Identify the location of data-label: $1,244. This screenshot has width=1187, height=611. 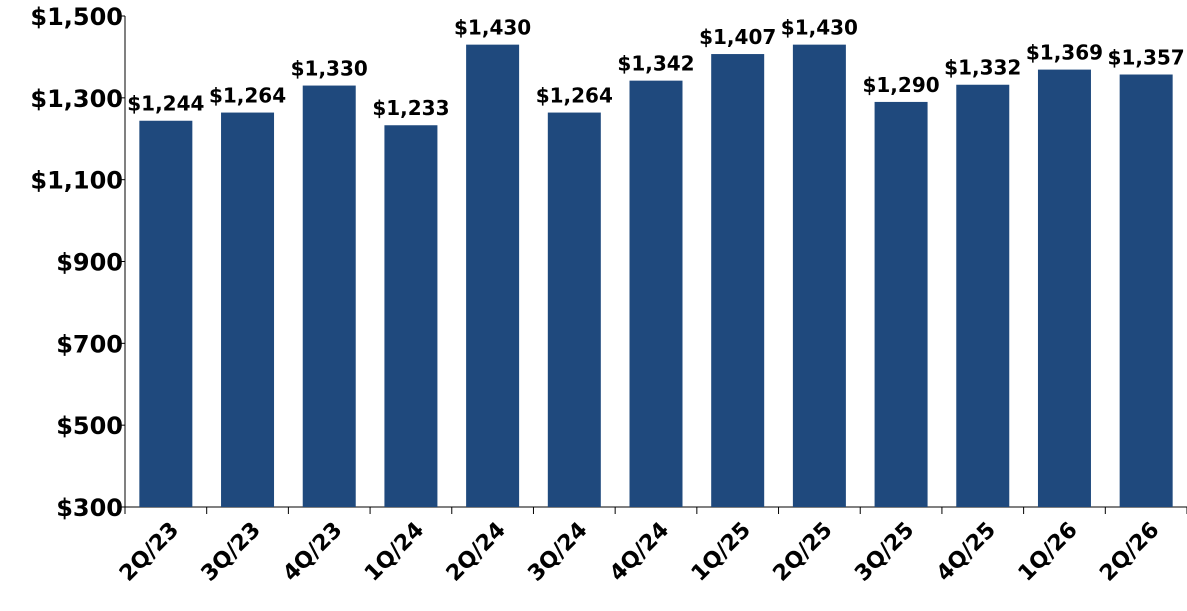
(165, 104).